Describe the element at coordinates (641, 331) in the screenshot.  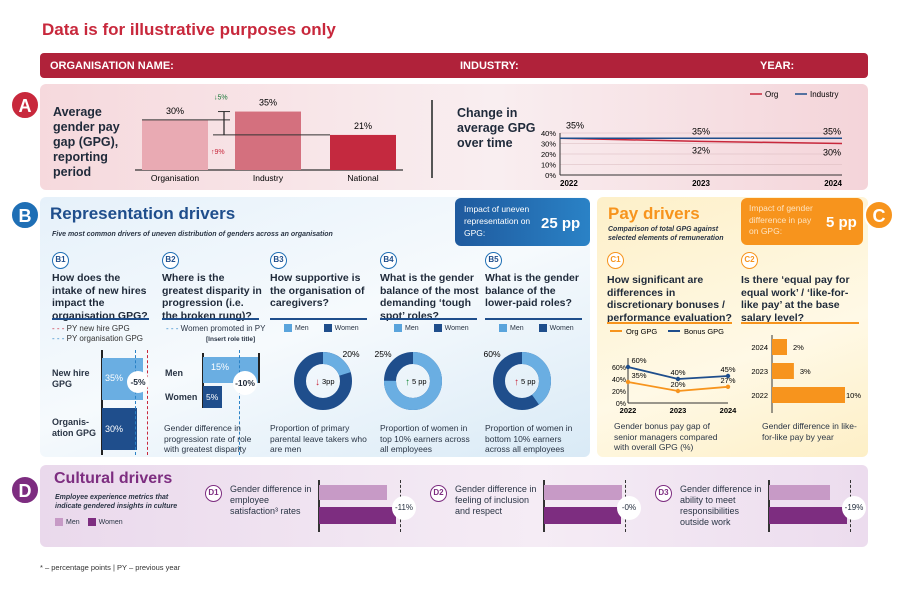
I see `legend-label: Org GPG` at that location.